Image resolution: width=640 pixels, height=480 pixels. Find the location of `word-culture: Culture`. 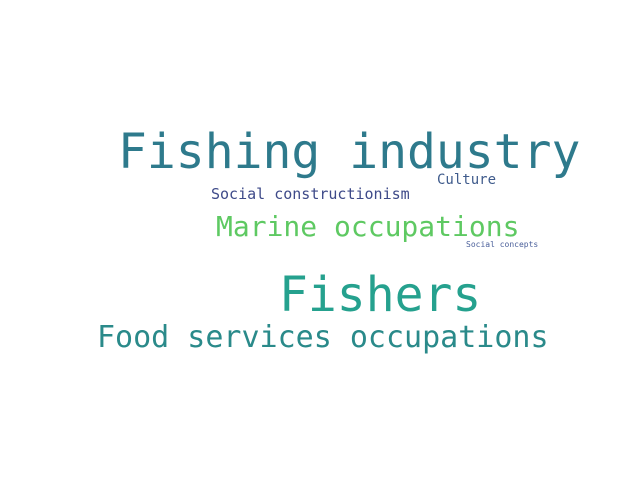

word-culture: Culture is located at coordinates (467, 180).